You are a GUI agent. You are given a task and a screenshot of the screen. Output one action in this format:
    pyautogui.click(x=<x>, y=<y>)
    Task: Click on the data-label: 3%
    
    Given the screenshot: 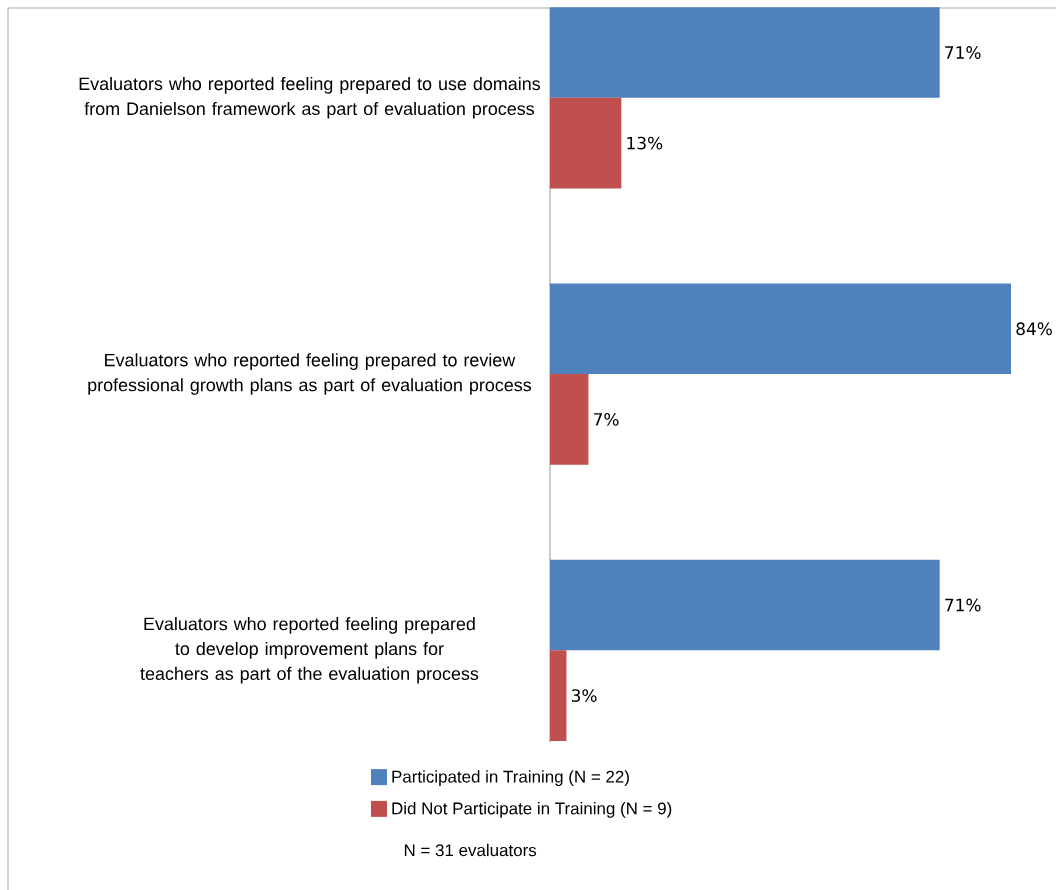 What is the action you would take?
    pyautogui.click(x=584, y=696)
    